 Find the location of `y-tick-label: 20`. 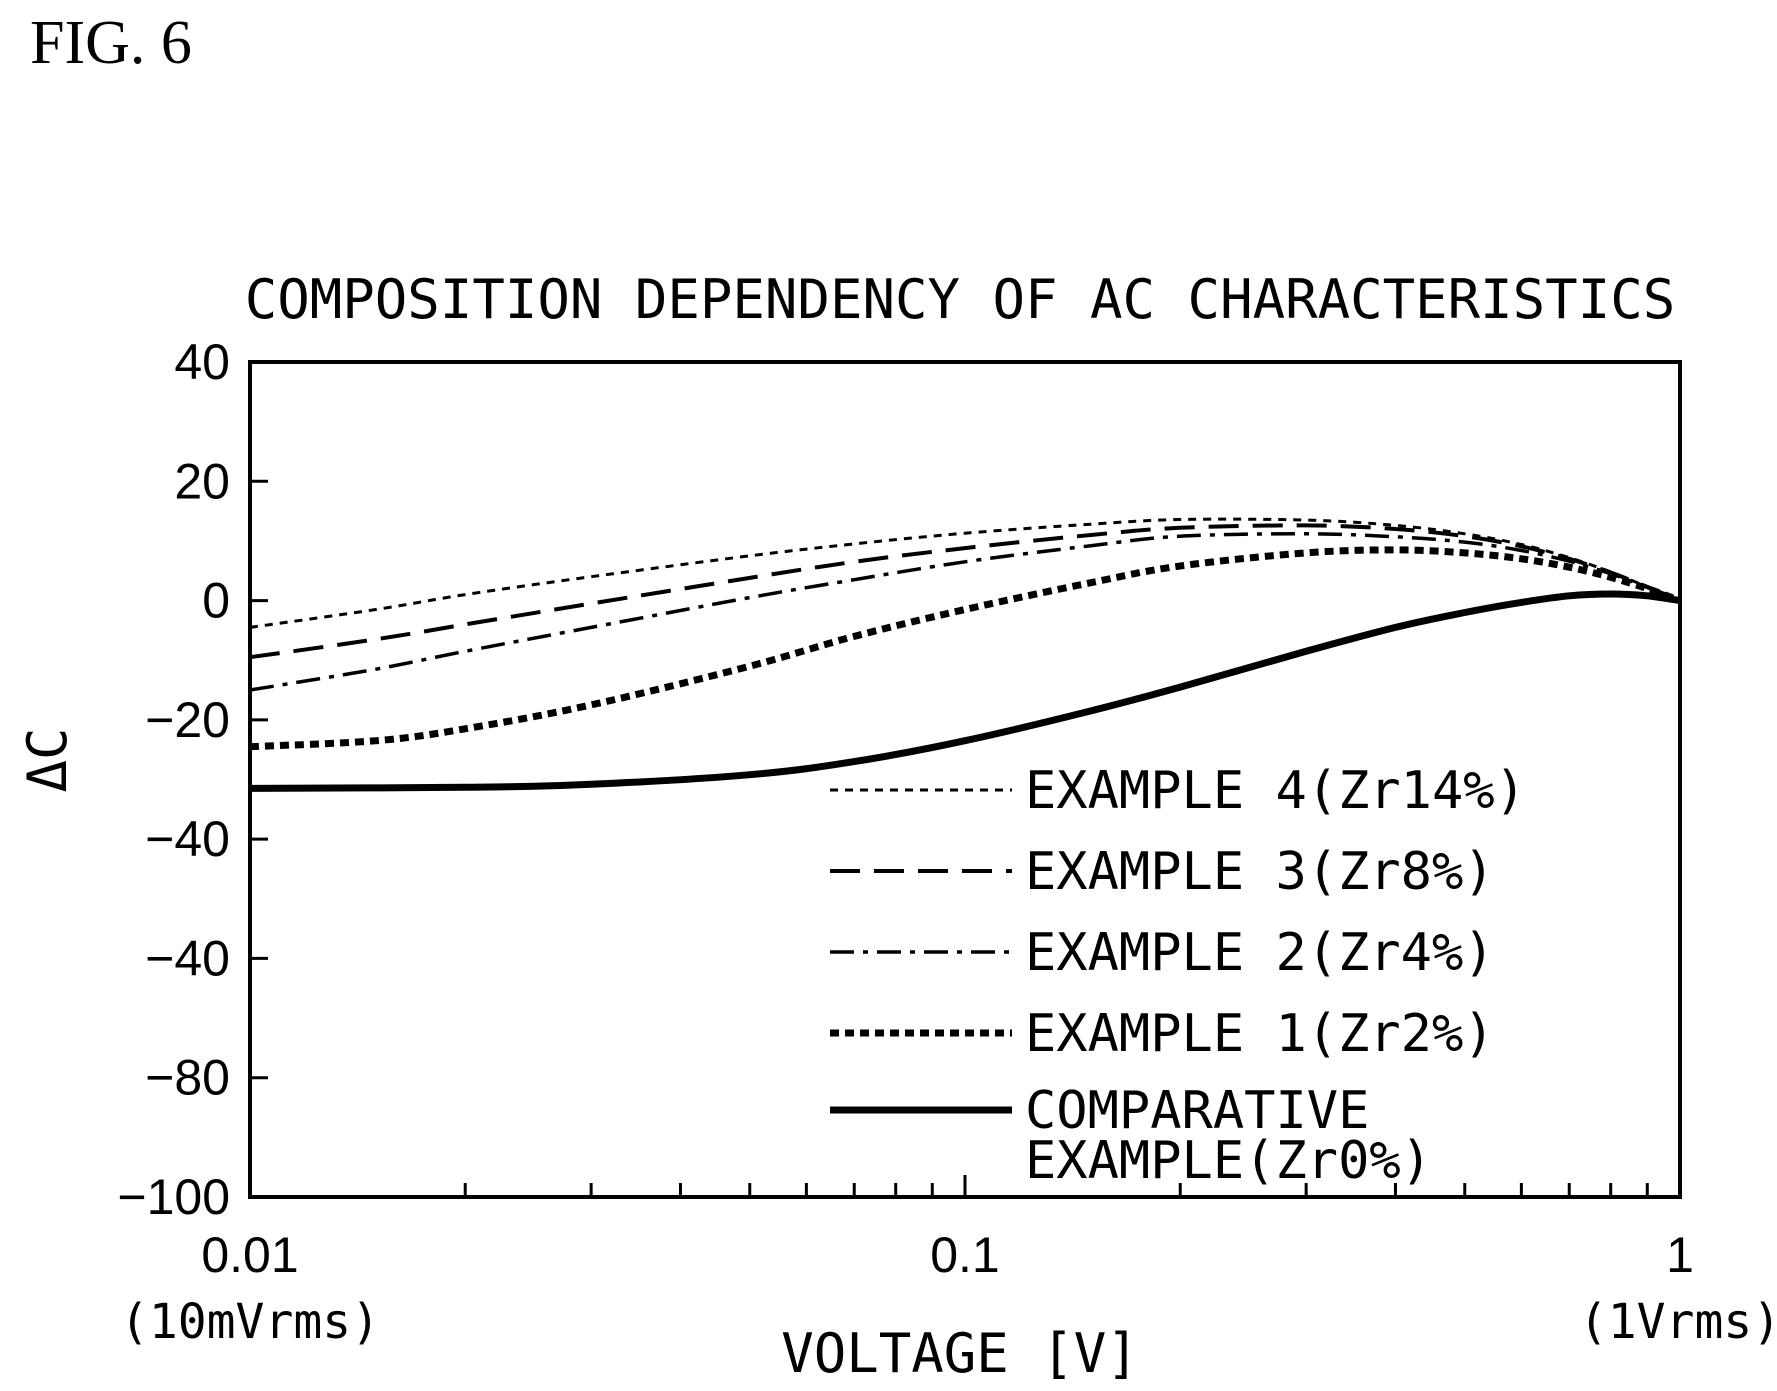

y-tick-label: 20 is located at coordinates (202, 481).